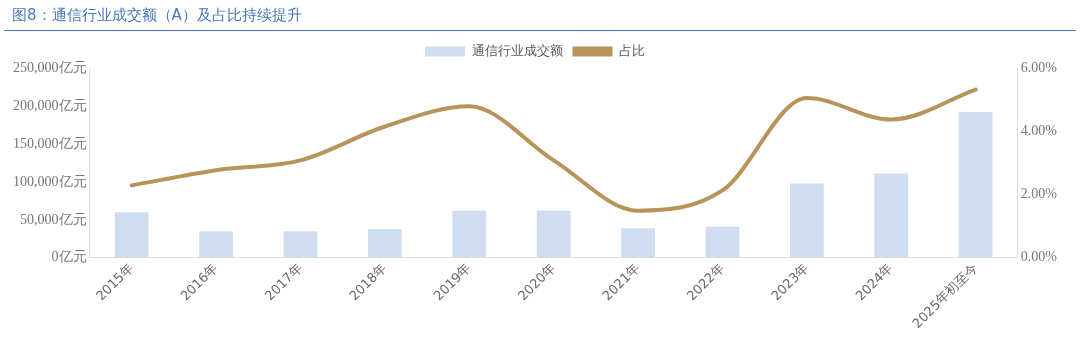 This screenshot has height=343, width=1080. I want to click on y2-tick-label: 0.00%, so click(1039, 257).